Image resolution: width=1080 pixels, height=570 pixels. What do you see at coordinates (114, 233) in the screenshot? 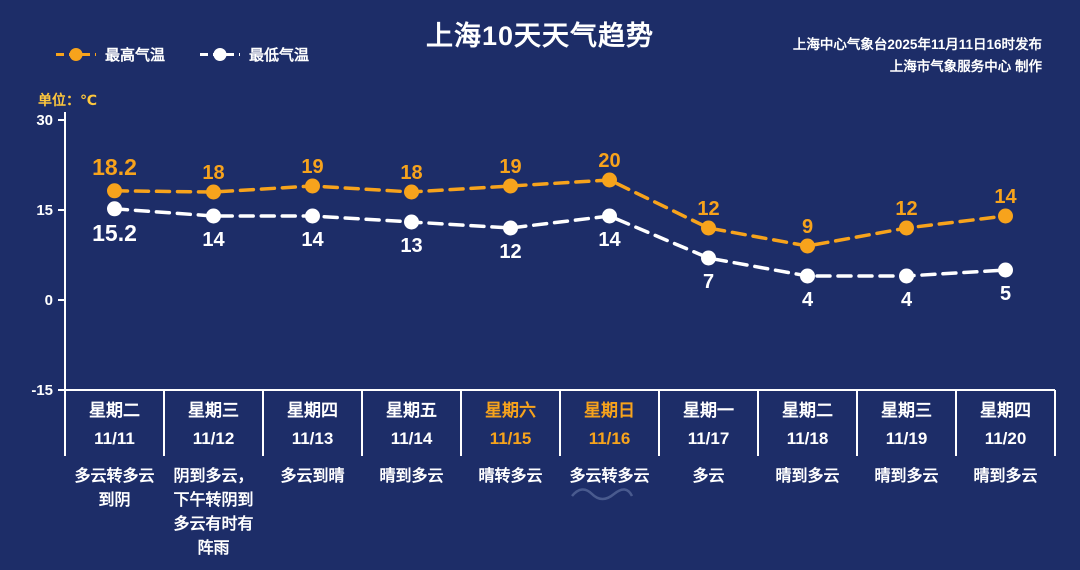
I see `min-temp-value: 15.2` at bounding box center [114, 233].